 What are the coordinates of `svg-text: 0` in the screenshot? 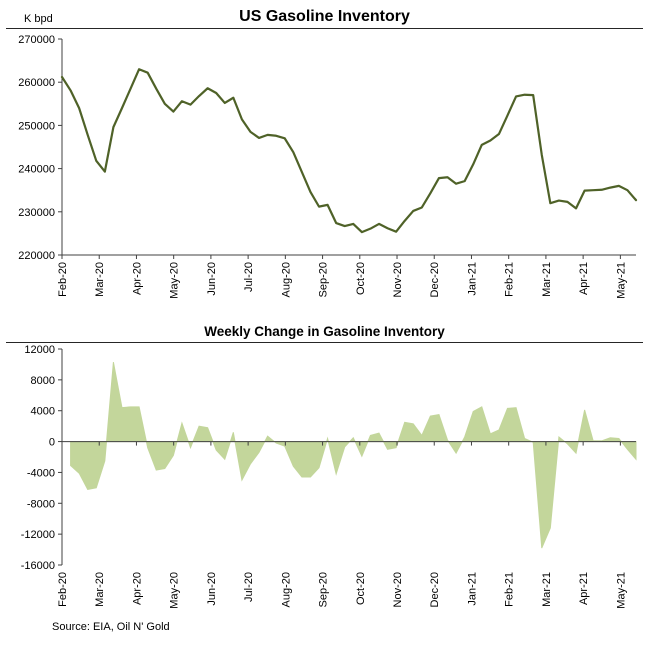 It's located at (52, 443).